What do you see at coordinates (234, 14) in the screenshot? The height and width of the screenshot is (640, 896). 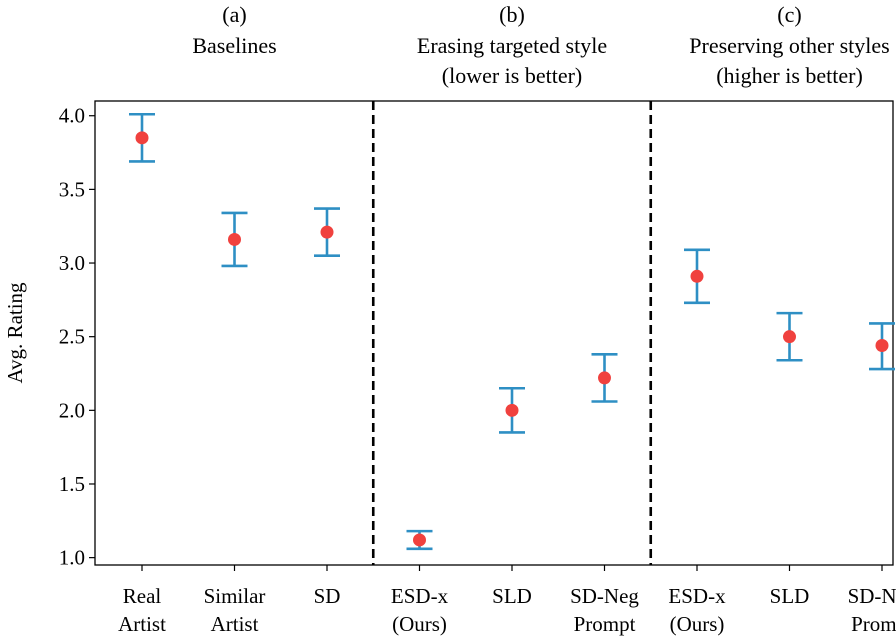 I see `panel-letter: (a)` at bounding box center [234, 14].